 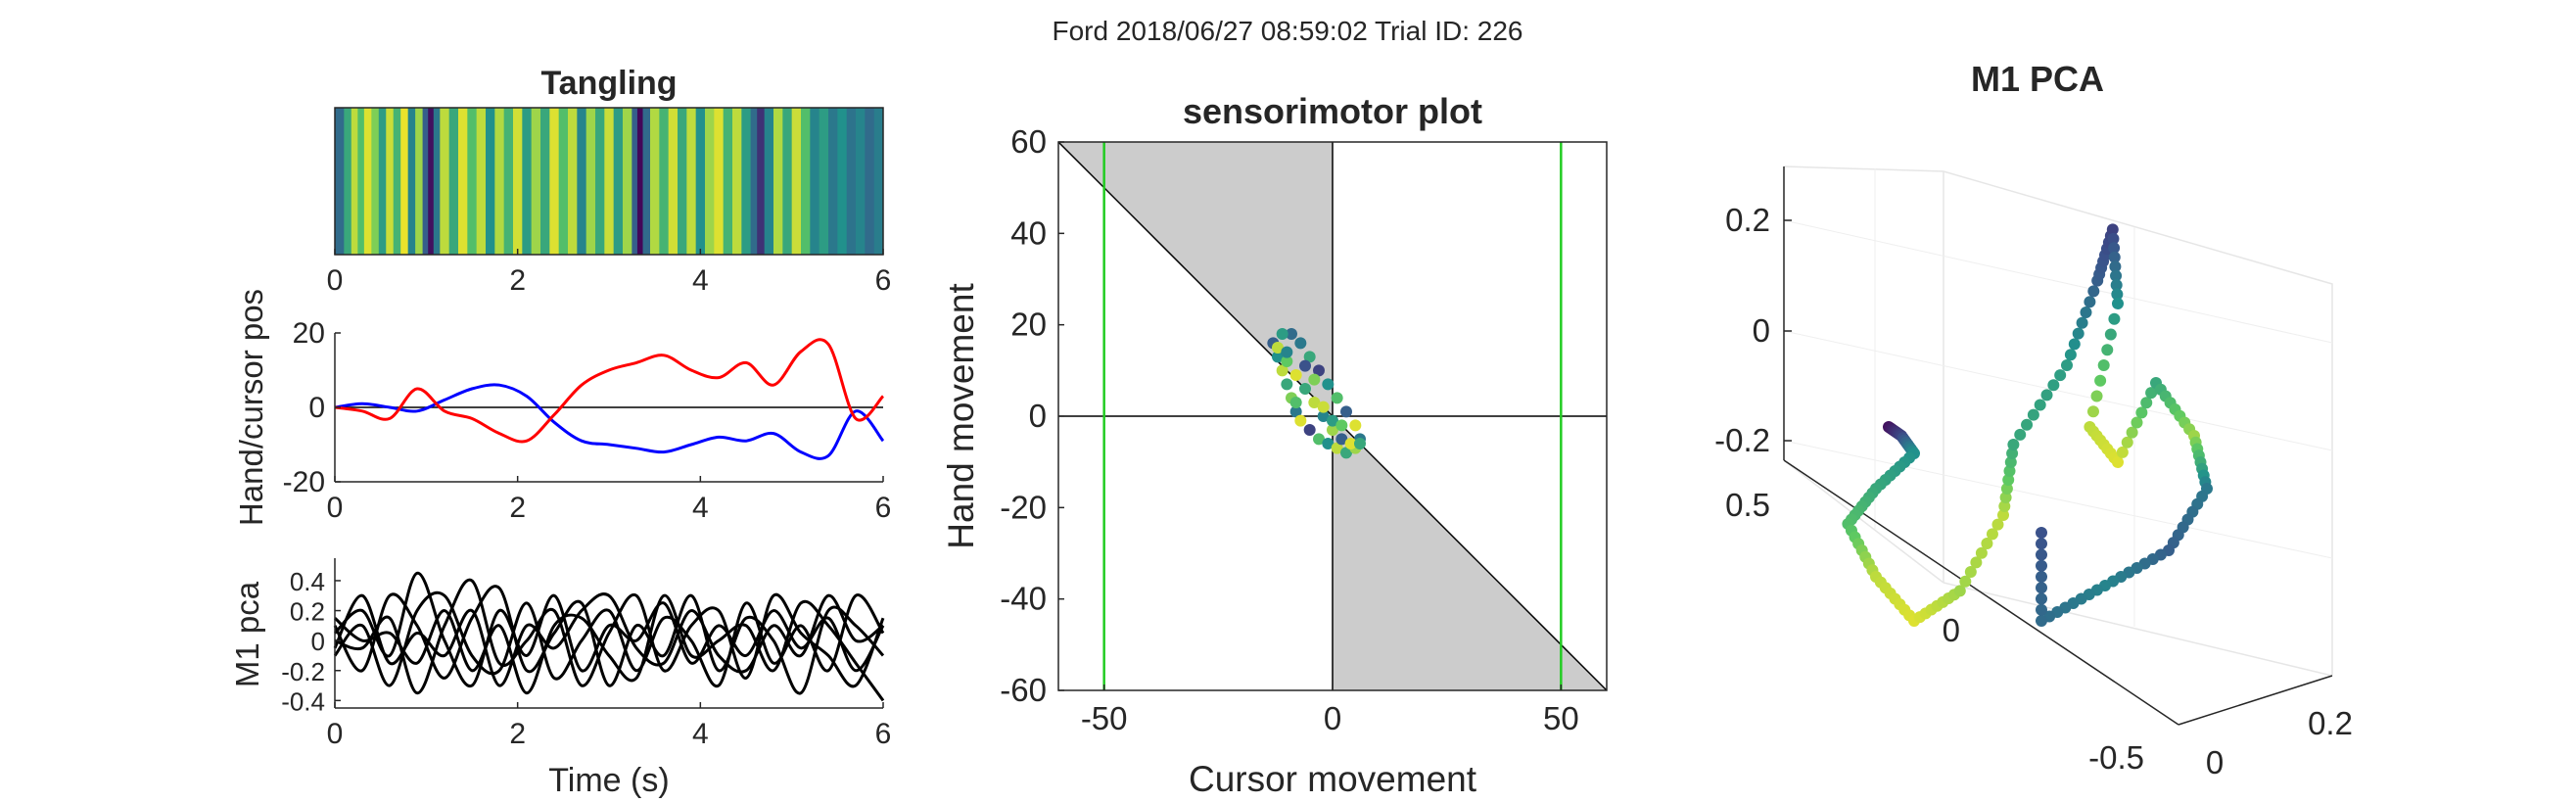 I want to click on m1-pca-3d-trajectory, so click(x=2027, y=425).